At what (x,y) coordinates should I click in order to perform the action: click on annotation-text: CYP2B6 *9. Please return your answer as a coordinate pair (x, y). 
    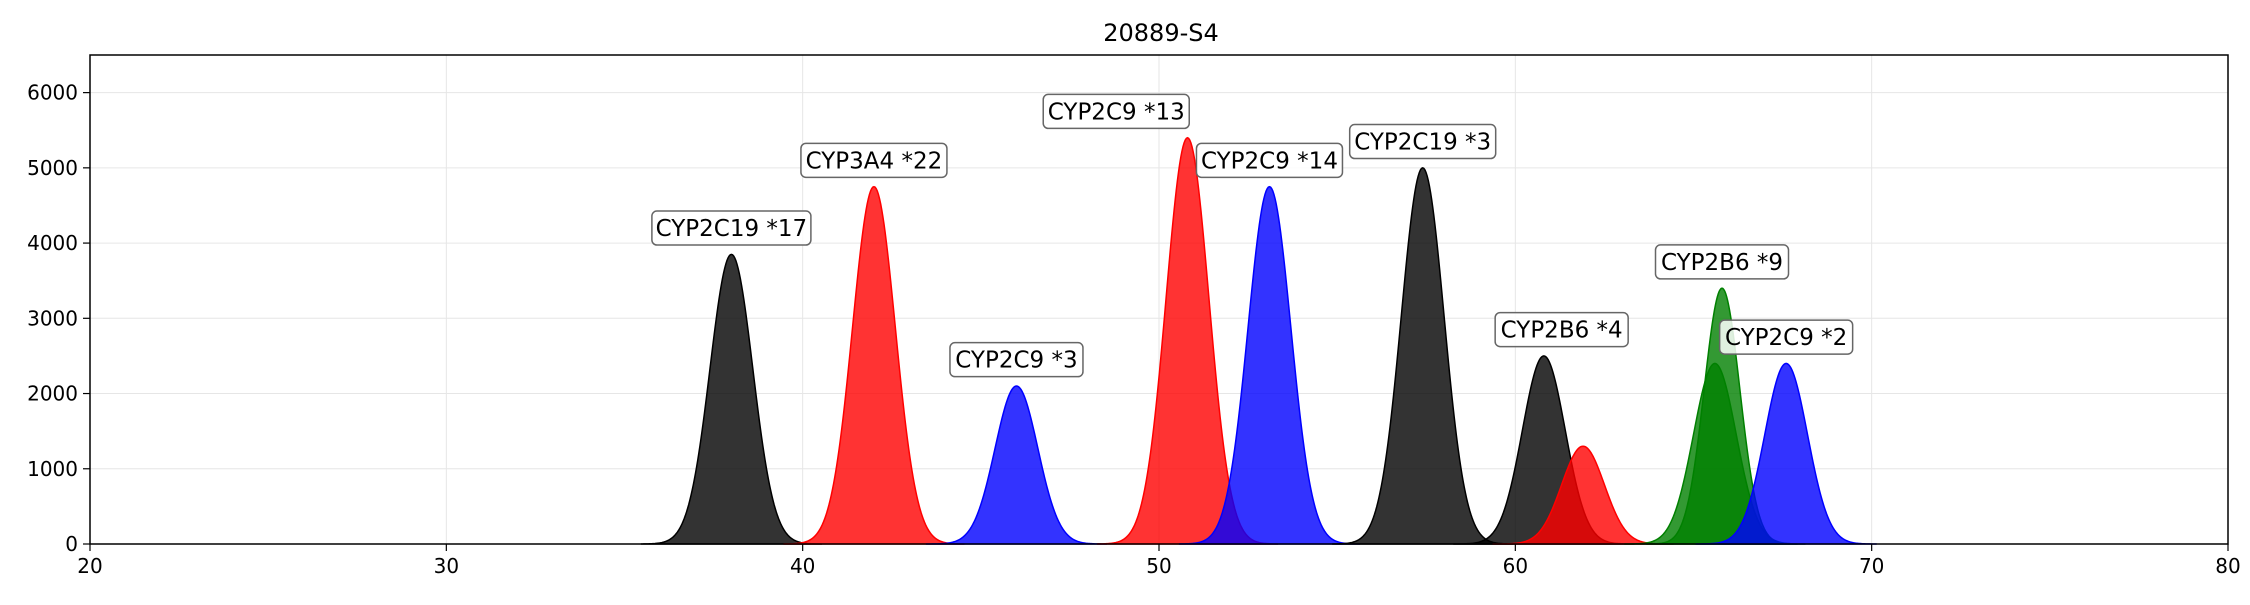
    Looking at the image, I should click on (1722, 263).